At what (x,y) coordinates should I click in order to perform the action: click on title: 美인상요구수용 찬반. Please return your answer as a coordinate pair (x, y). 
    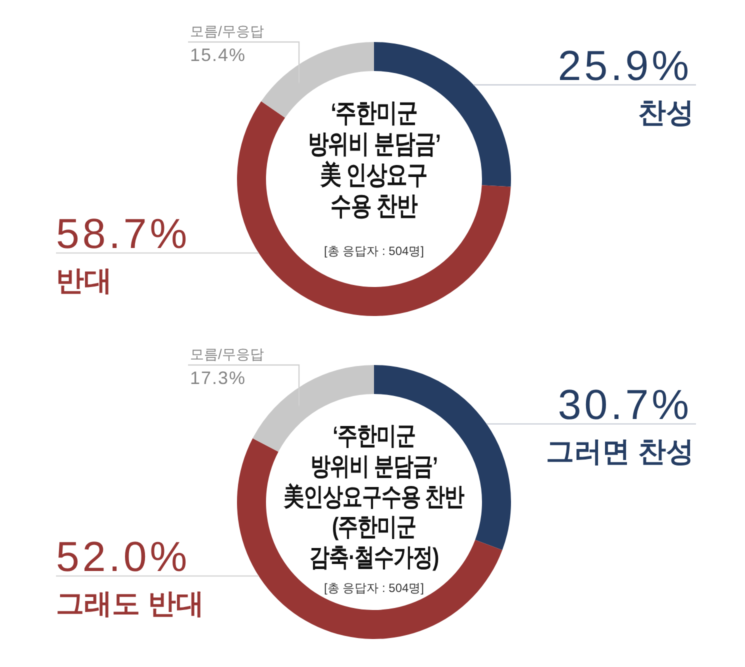
    Looking at the image, I should click on (374, 496).